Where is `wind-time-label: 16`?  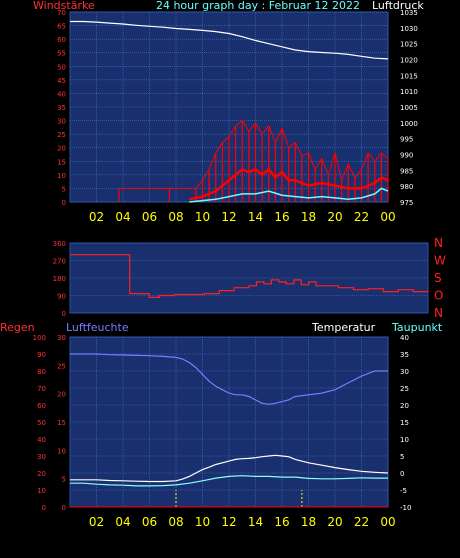
wind-time-label: 16 is located at coordinates (281, 217).